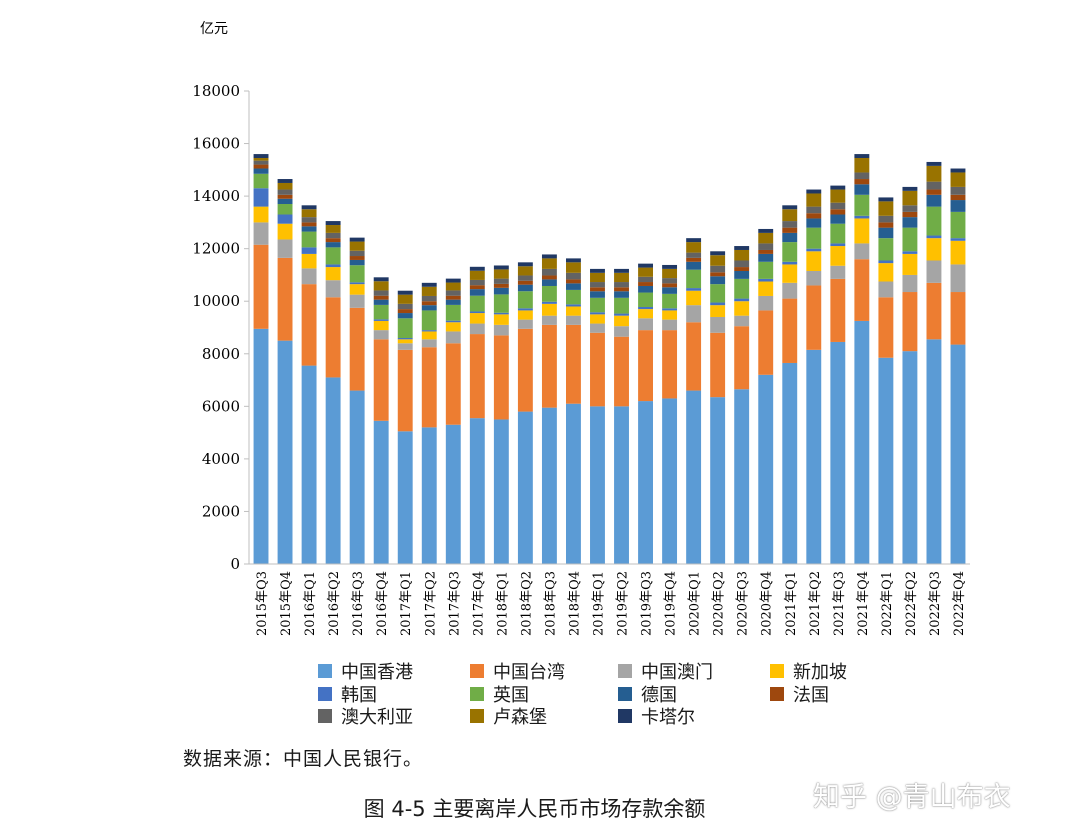  I want to click on y-tick-label: 18000, so click(216, 91).